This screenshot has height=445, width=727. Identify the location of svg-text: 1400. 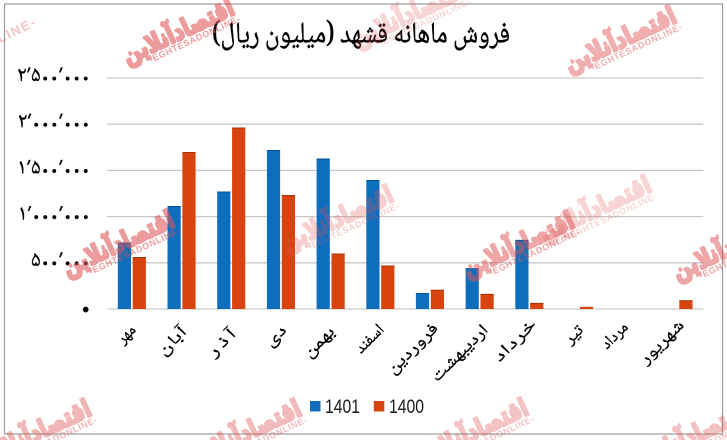
(406, 407).